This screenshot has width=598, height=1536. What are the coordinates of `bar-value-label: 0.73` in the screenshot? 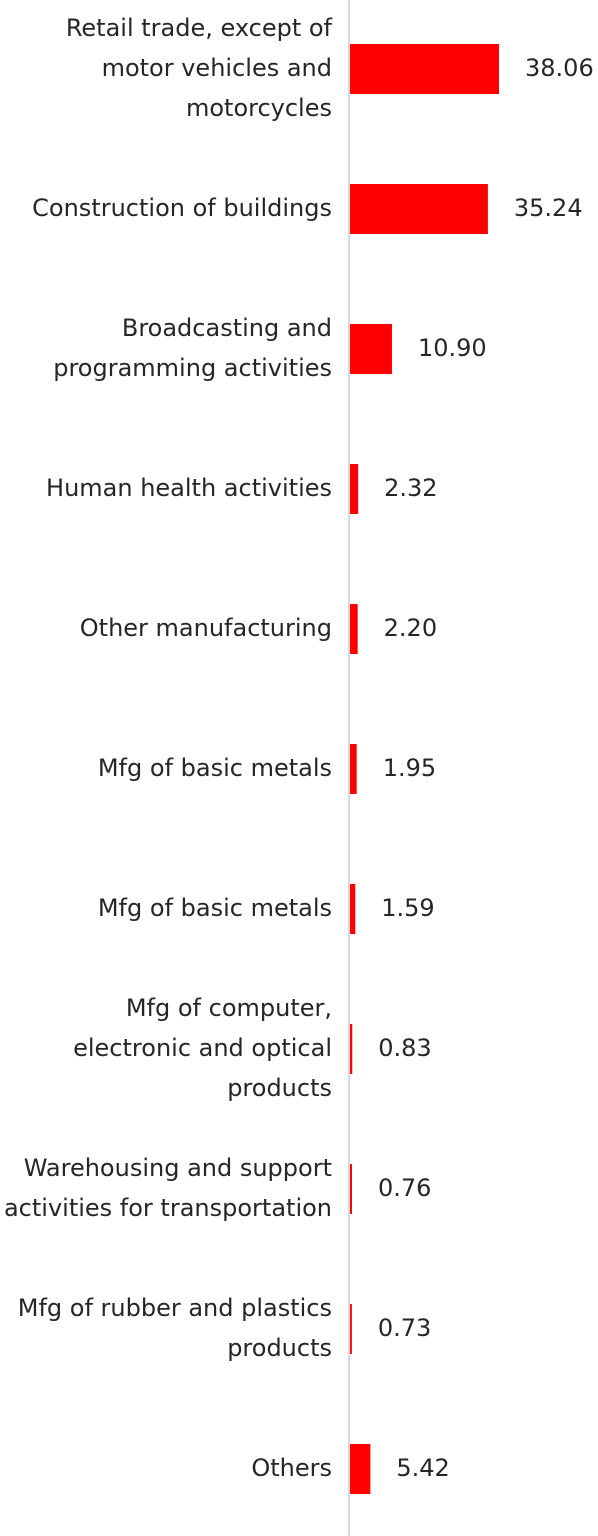 It's located at (404, 1328).